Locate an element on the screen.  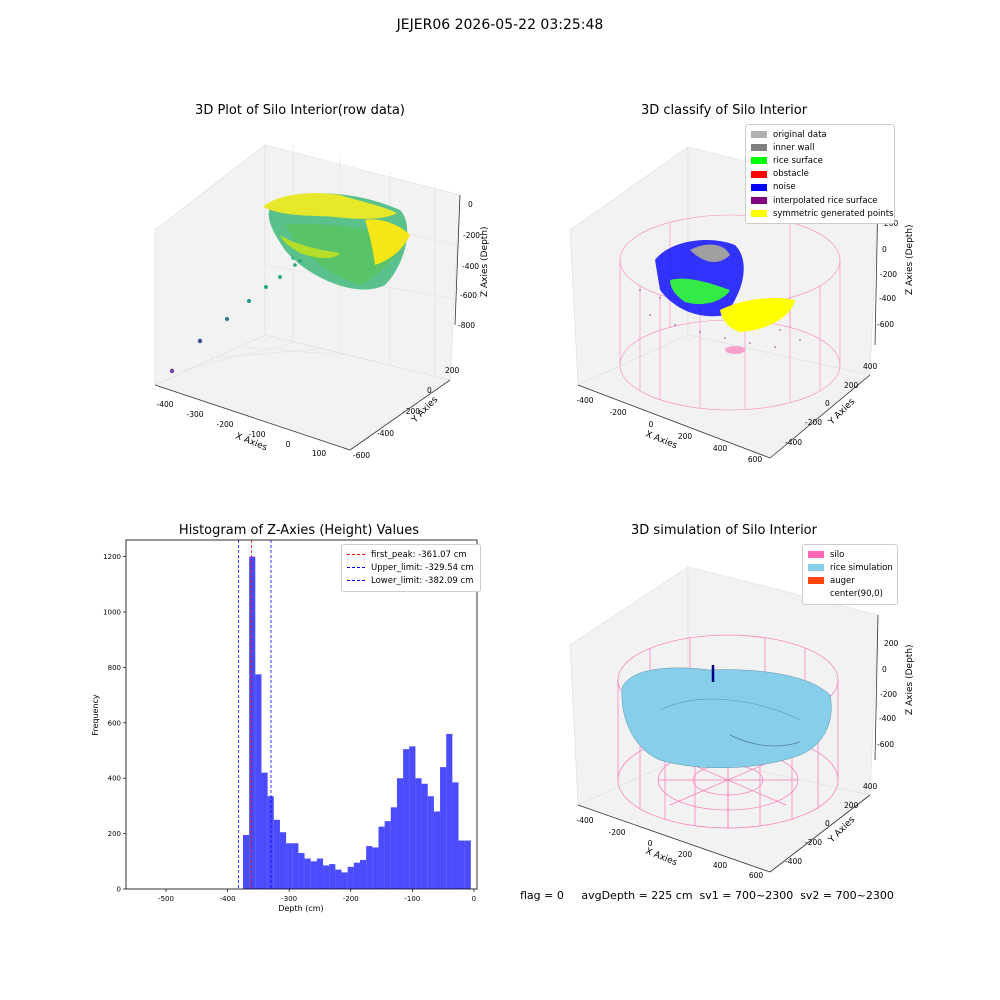
legend-item: rice surface is located at coordinates (820, 160).